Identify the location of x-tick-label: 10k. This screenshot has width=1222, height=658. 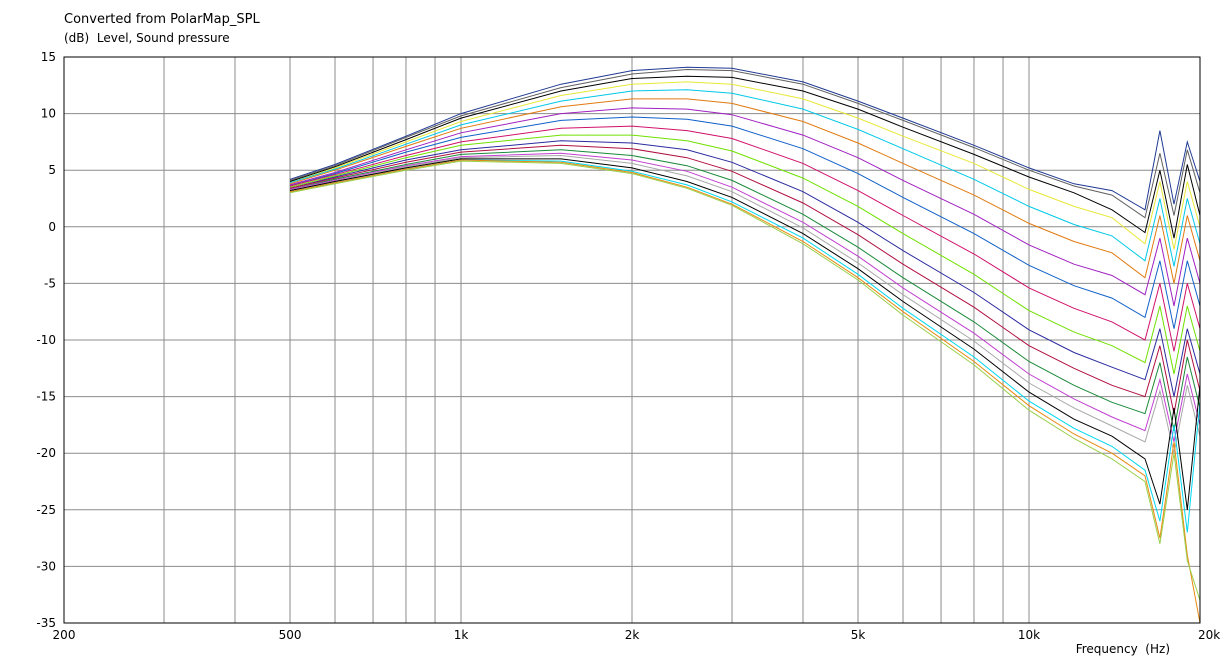
(1029, 635).